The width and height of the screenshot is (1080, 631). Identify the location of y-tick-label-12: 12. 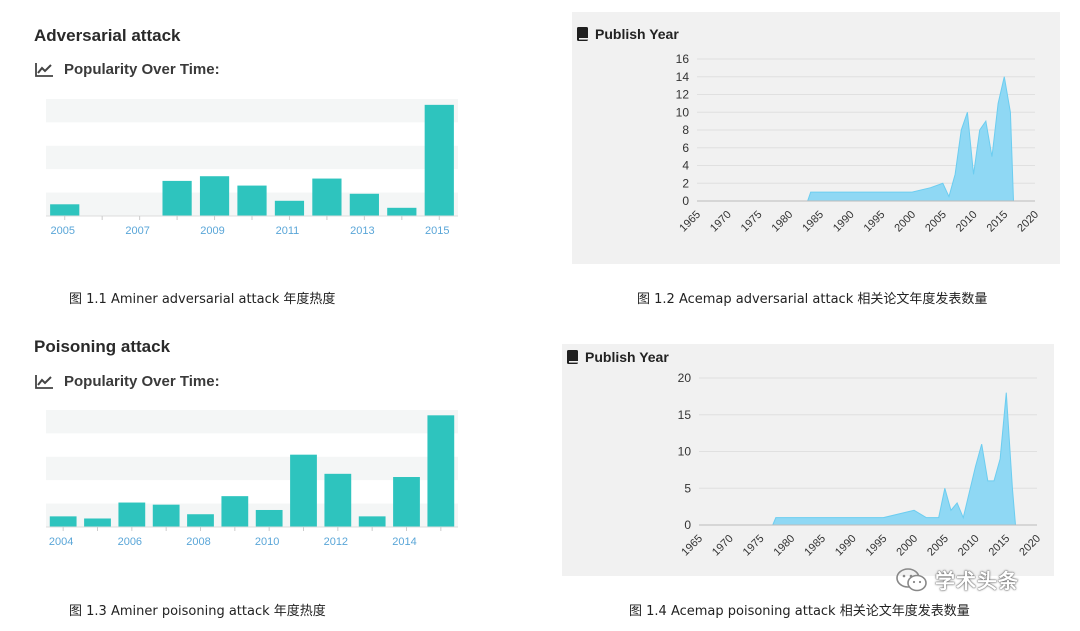
(683, 95).